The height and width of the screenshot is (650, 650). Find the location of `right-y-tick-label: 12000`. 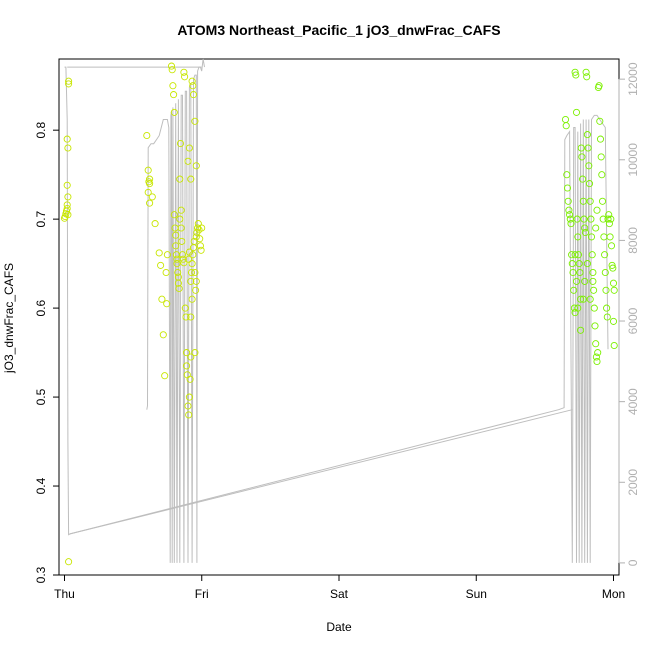

right-y-tick-label: 12000 is located at coordinates (633, 79).